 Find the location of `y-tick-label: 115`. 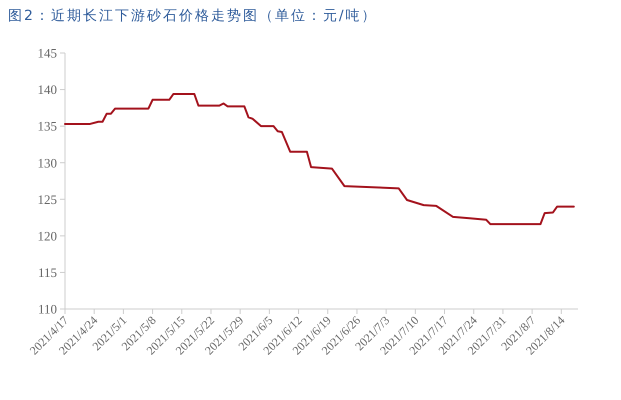

y-tick-label: 115 is located at coordinates (47, 272).